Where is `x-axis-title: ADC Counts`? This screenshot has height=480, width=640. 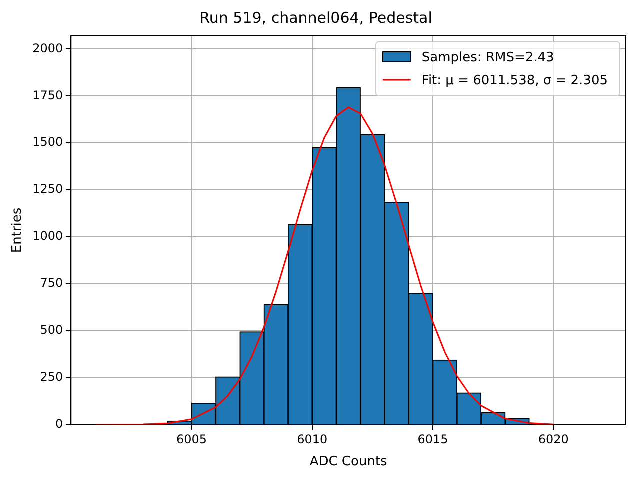 x-axis-title: ADC Counts is located at coordinates (349, 462).